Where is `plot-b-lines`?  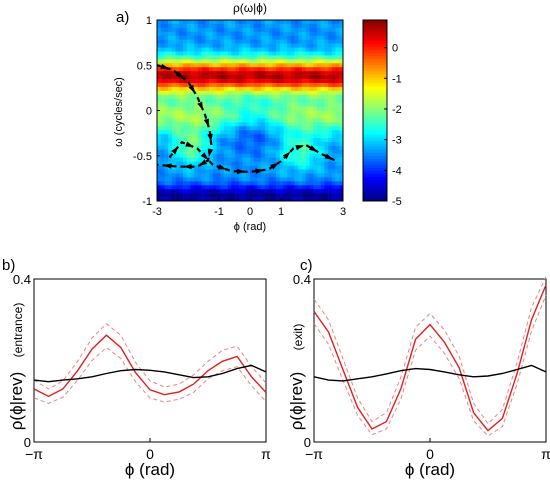
plot-b-lines is located at coordinates (150, 363).